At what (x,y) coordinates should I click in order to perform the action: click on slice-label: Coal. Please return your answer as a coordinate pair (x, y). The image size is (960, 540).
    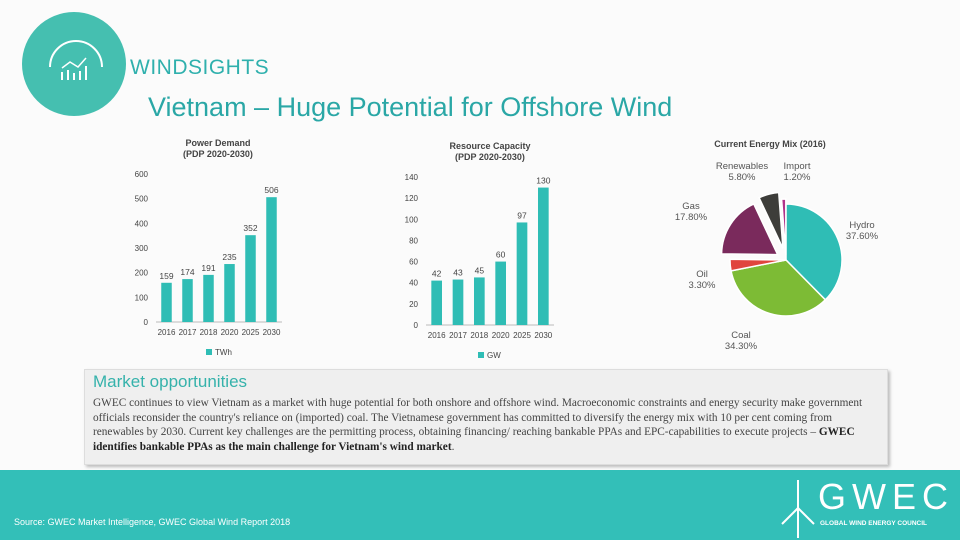
    Looking at the image, I should click on (741, 335).